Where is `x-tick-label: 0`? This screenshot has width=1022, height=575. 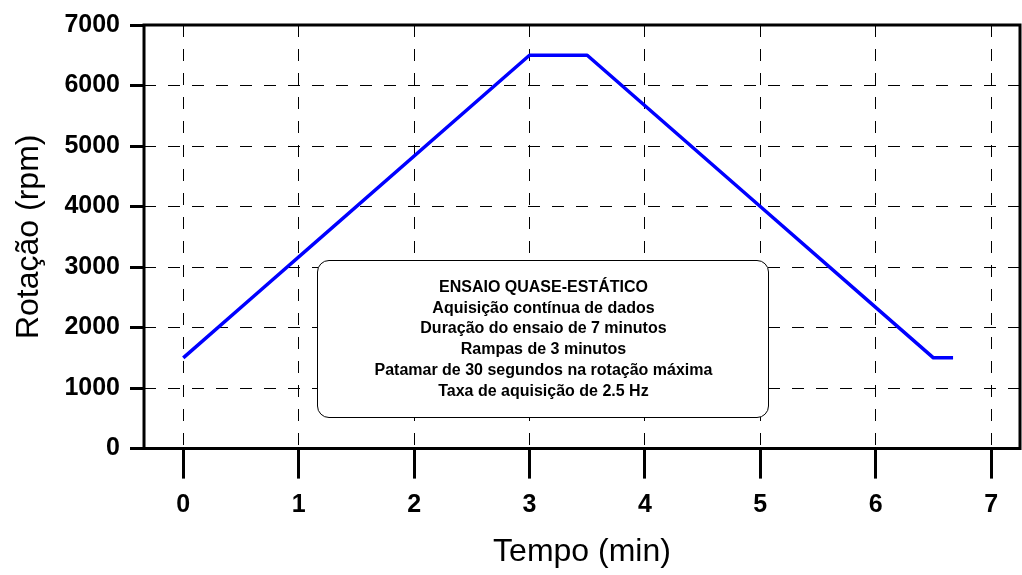 x-tick-label: 0 is located at coordinates (183, 503).